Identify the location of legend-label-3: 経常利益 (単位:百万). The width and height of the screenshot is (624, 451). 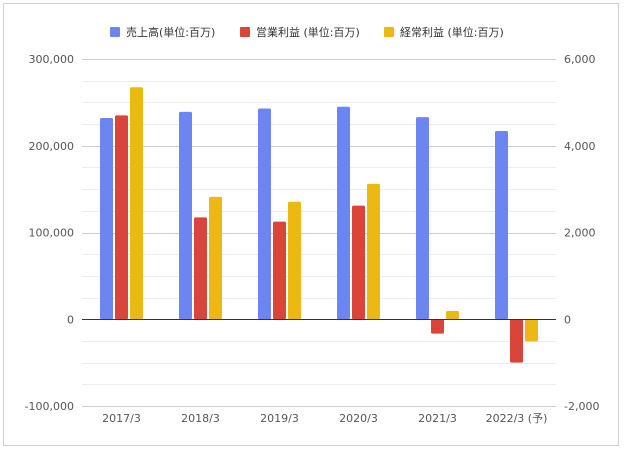
(452, 32).